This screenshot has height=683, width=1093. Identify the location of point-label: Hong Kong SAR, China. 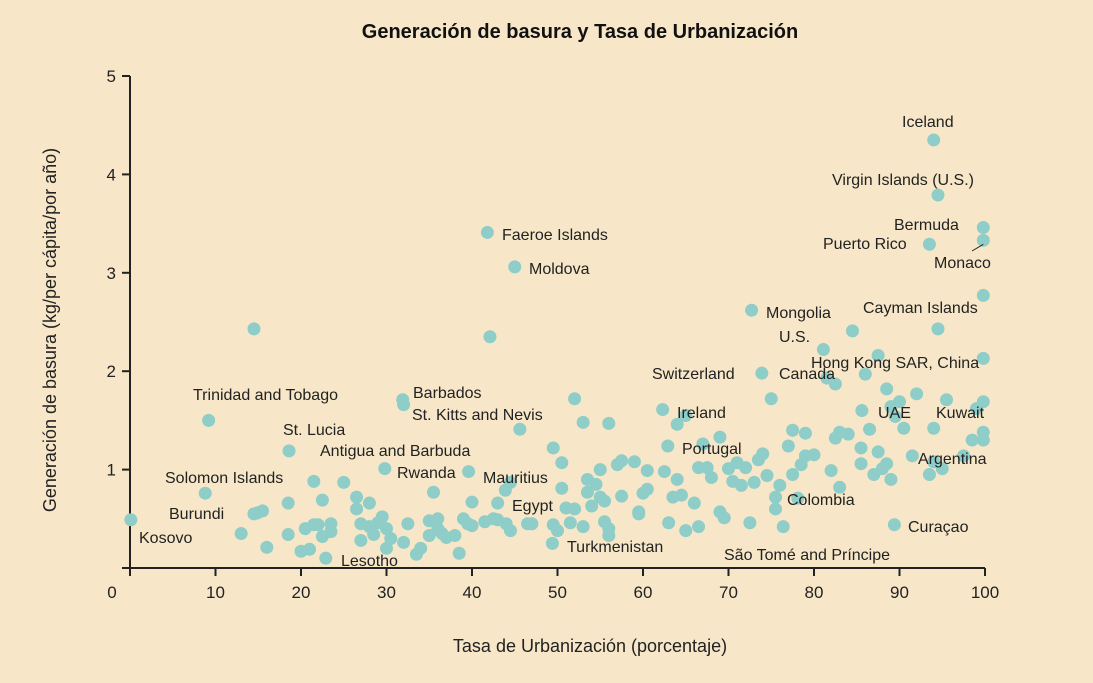
(895, 363).